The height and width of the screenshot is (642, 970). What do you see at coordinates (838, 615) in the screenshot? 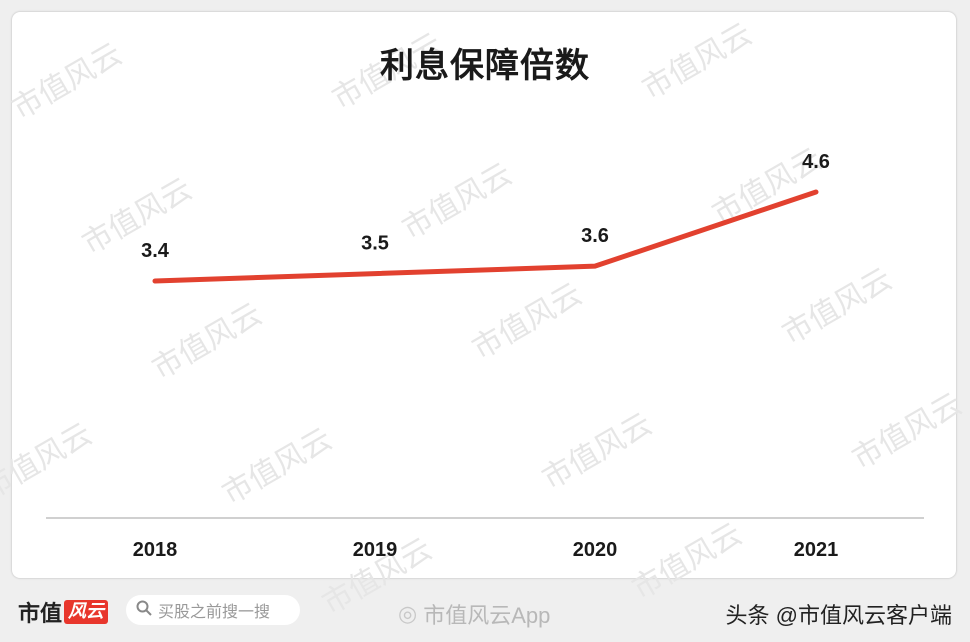
I see `source-credit: 头条 @市值风云客户端` at bounding box center [838, 615].